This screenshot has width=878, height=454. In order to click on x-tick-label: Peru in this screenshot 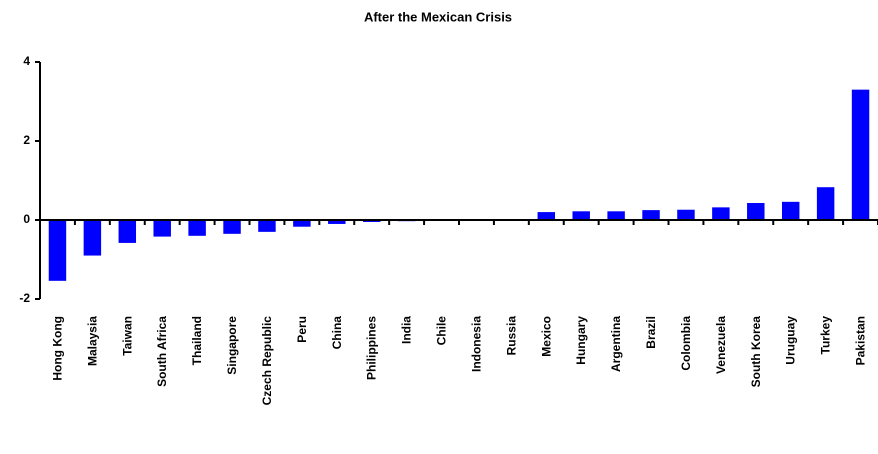, I will do `click(302, 329)`.